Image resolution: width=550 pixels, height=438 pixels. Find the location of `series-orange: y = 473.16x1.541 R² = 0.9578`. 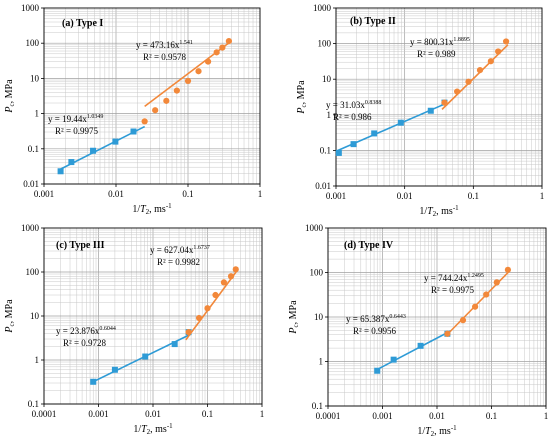

series-orange: y = 473.16x1.541 R² = 0.9578 is located at coordinates (184, 81).